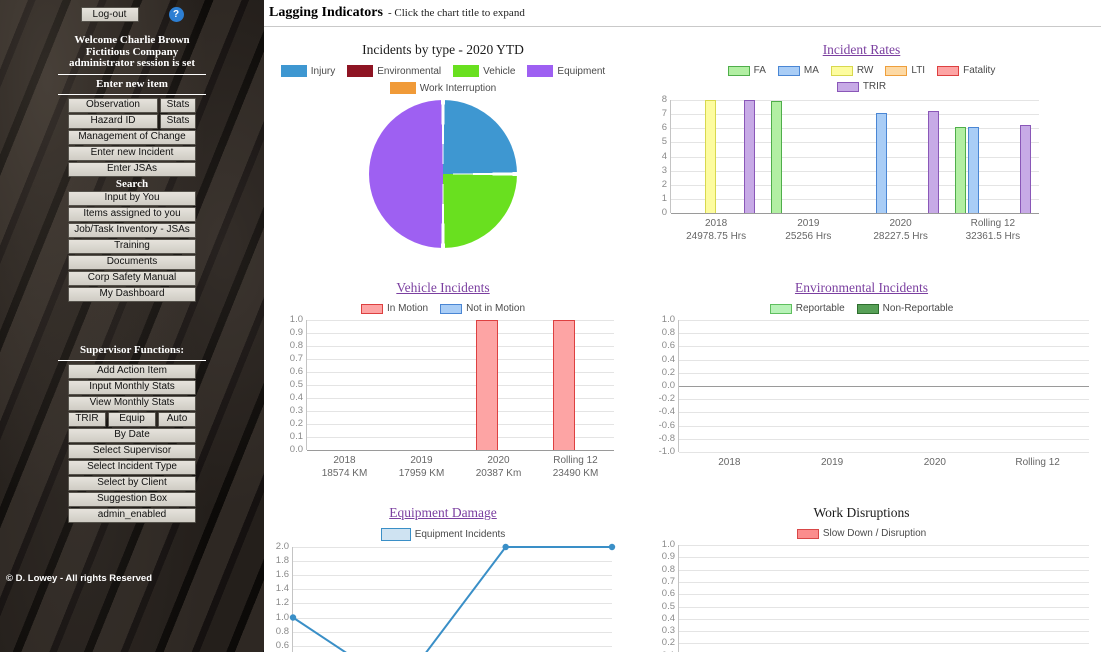 The image size is (1101, 652). Describe the element at coordinates (1025, 169) in the screenshot. I see `bar-trir` at that location.